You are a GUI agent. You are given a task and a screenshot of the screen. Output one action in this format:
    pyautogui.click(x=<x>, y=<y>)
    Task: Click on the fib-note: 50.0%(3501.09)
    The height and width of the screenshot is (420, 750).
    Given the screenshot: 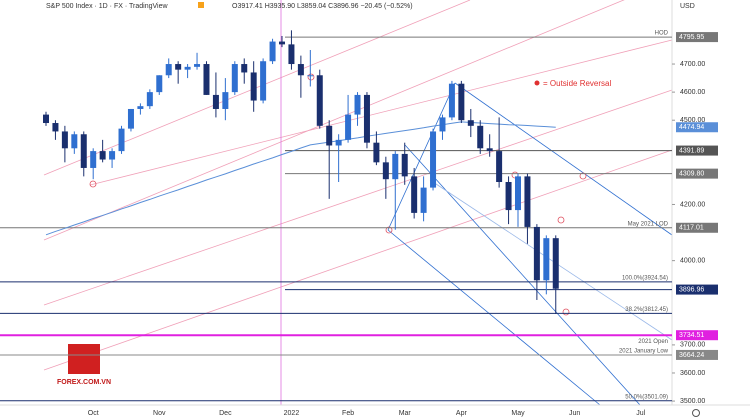 What is the action you would take?
    pyautogui.click(x=646, y=397)
    